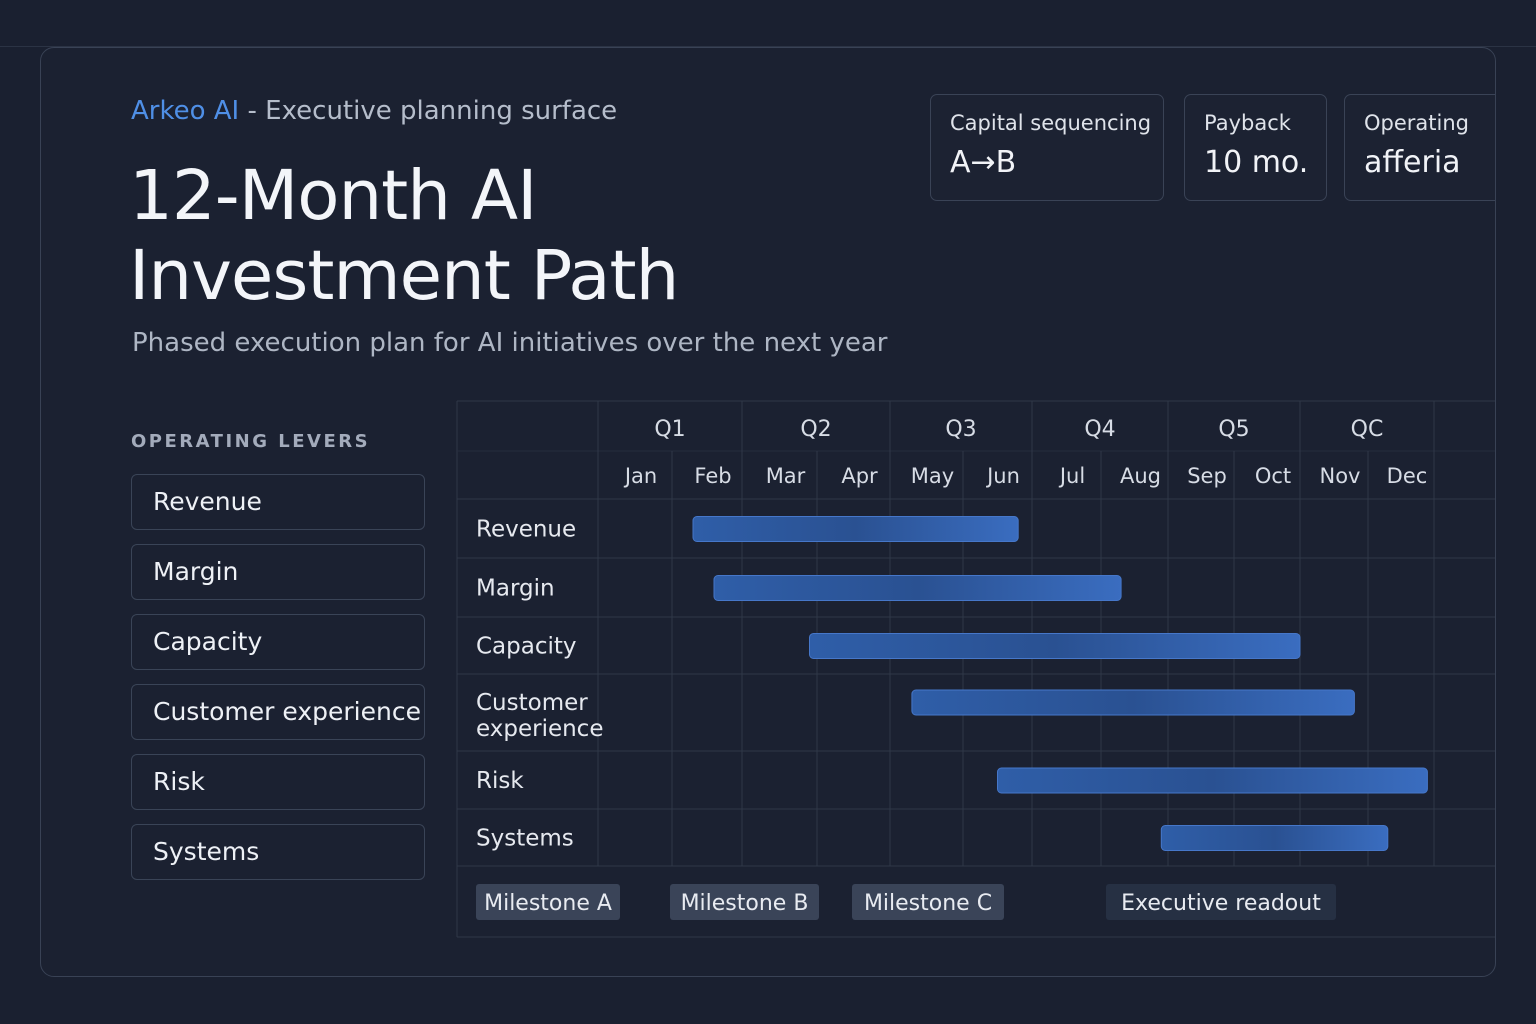 The image size is (1536, 1024). What do you see at coordinates (1367, 429) in the screenshot?
I see `quarter-label: QC` at bounding box center [1367, 429].